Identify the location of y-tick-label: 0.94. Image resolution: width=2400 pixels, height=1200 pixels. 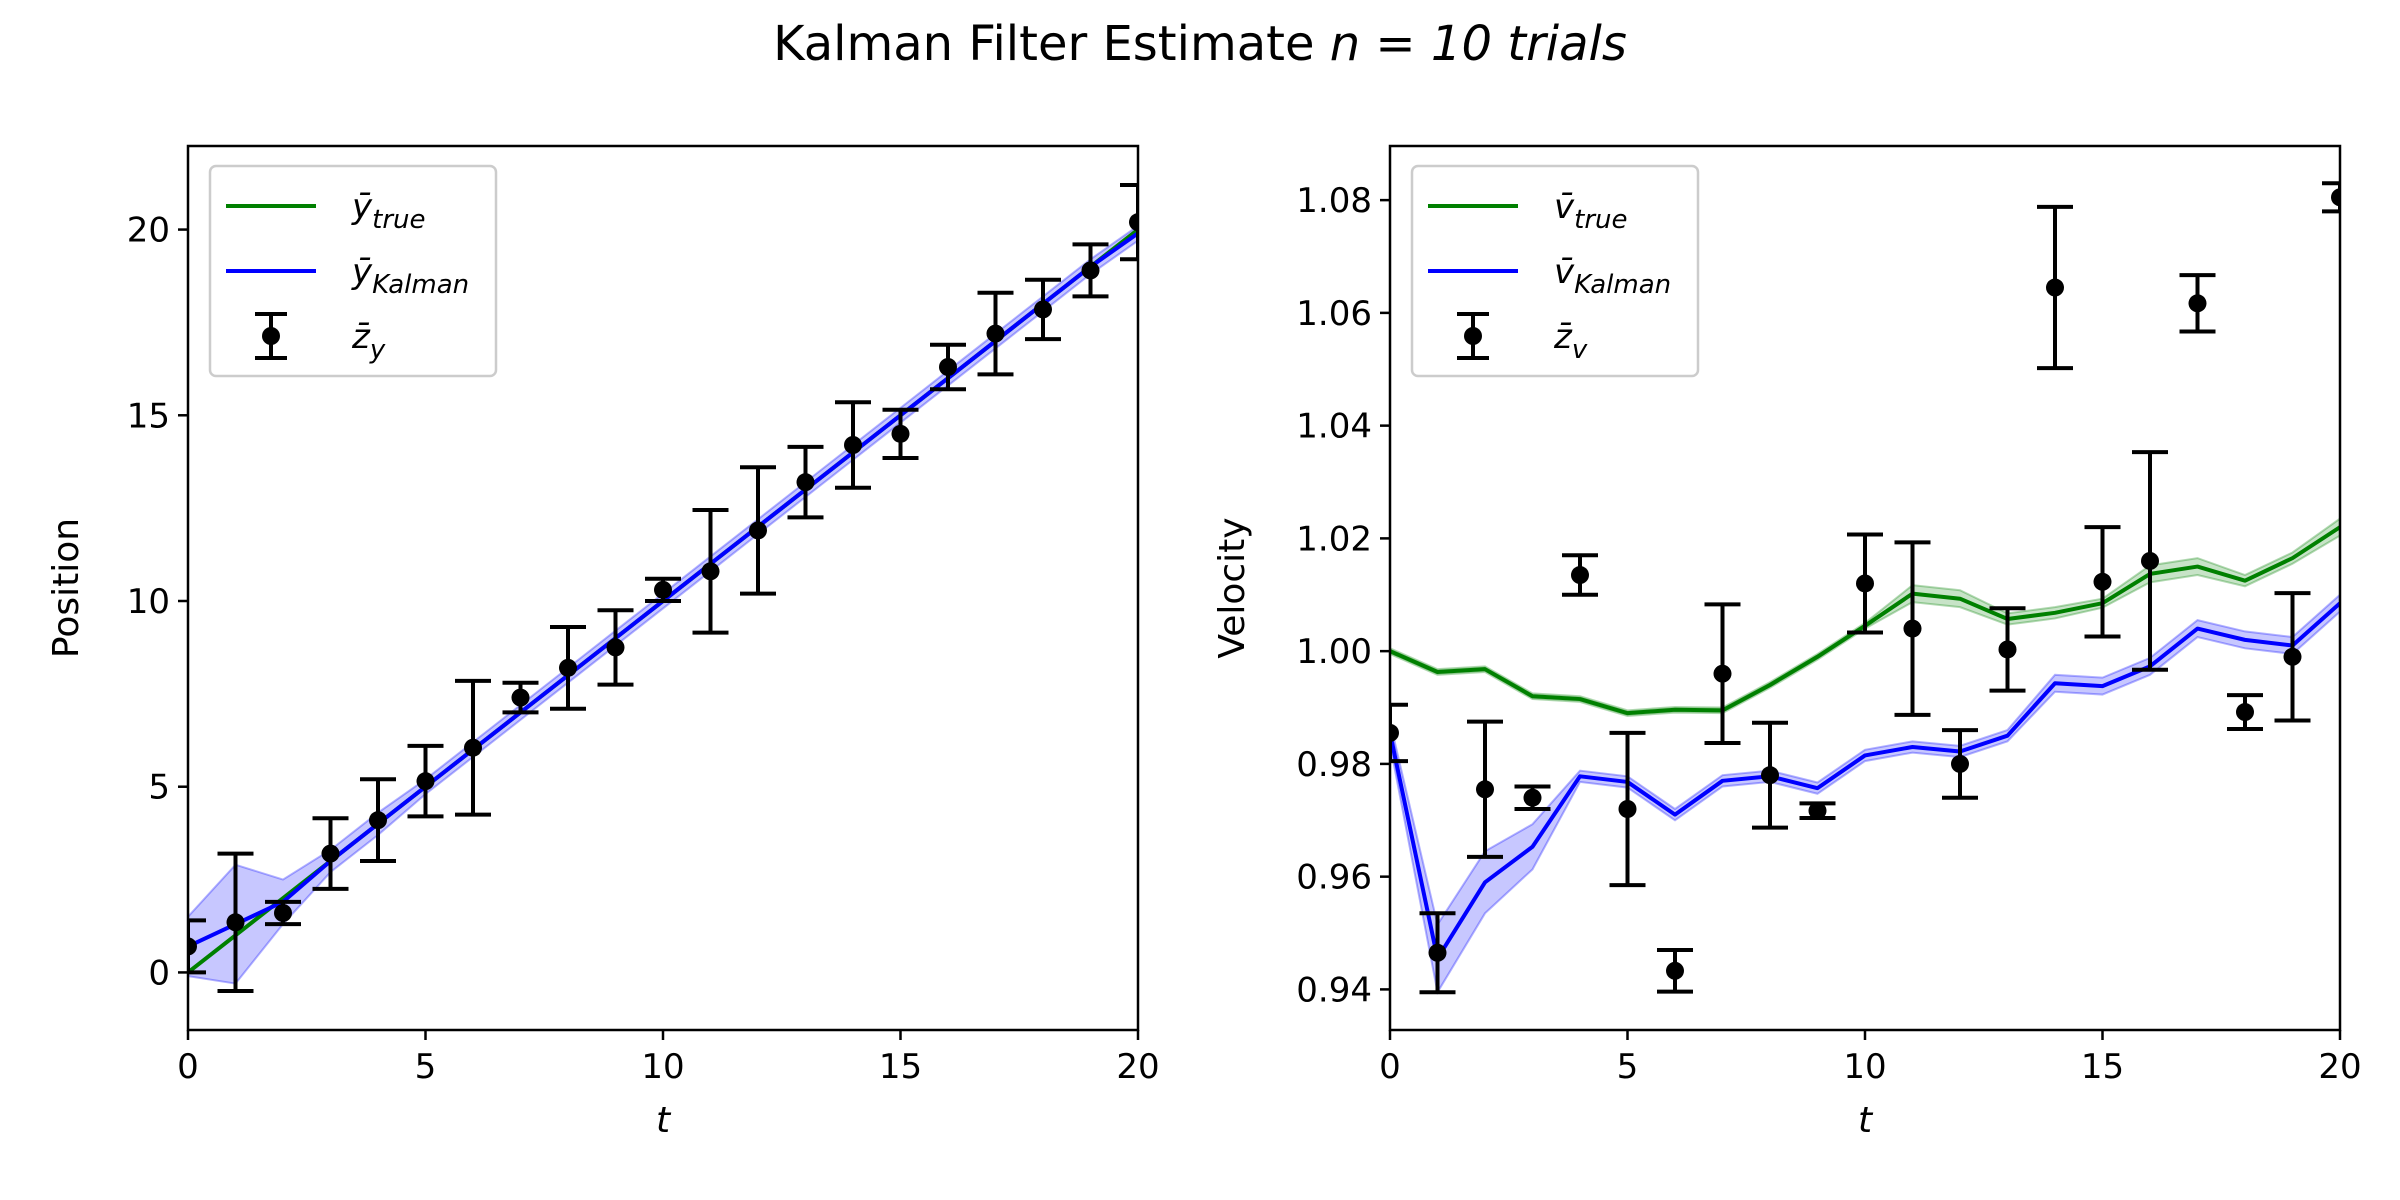
(1334, 990).